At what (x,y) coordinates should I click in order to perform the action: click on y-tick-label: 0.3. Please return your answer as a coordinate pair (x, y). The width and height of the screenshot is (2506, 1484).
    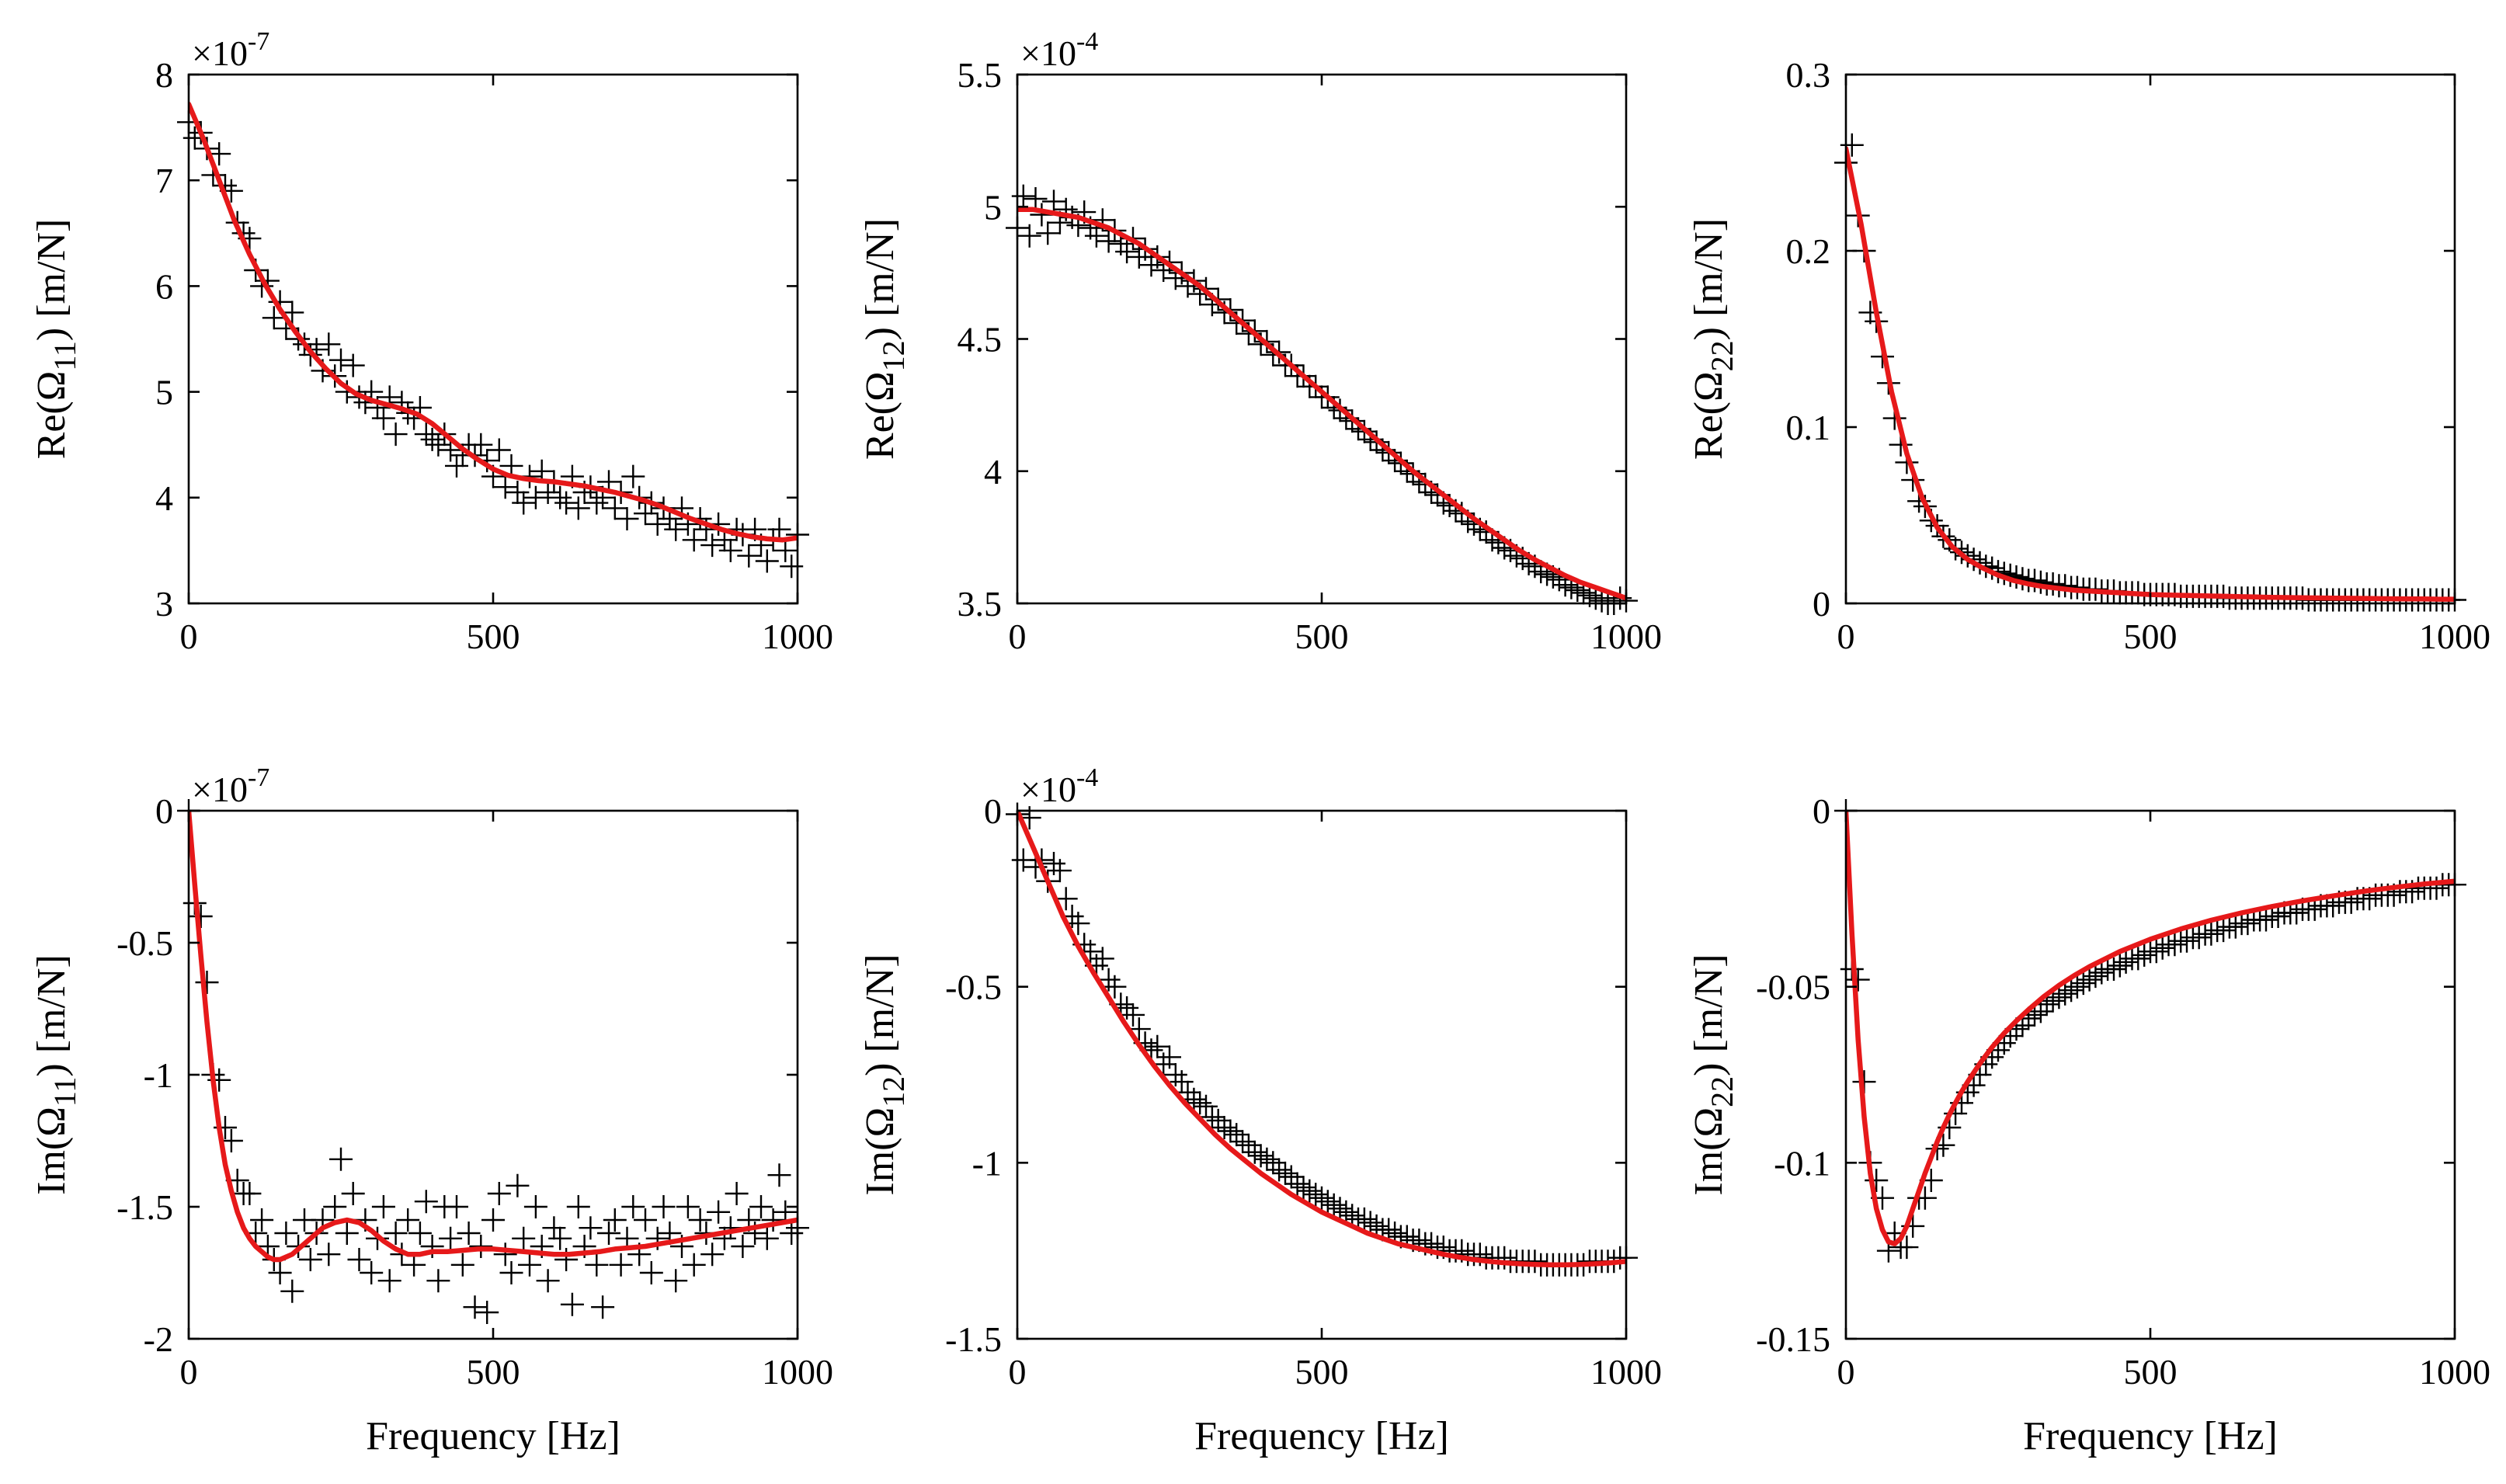
    Looking at the image, I should click on (1808, 75).